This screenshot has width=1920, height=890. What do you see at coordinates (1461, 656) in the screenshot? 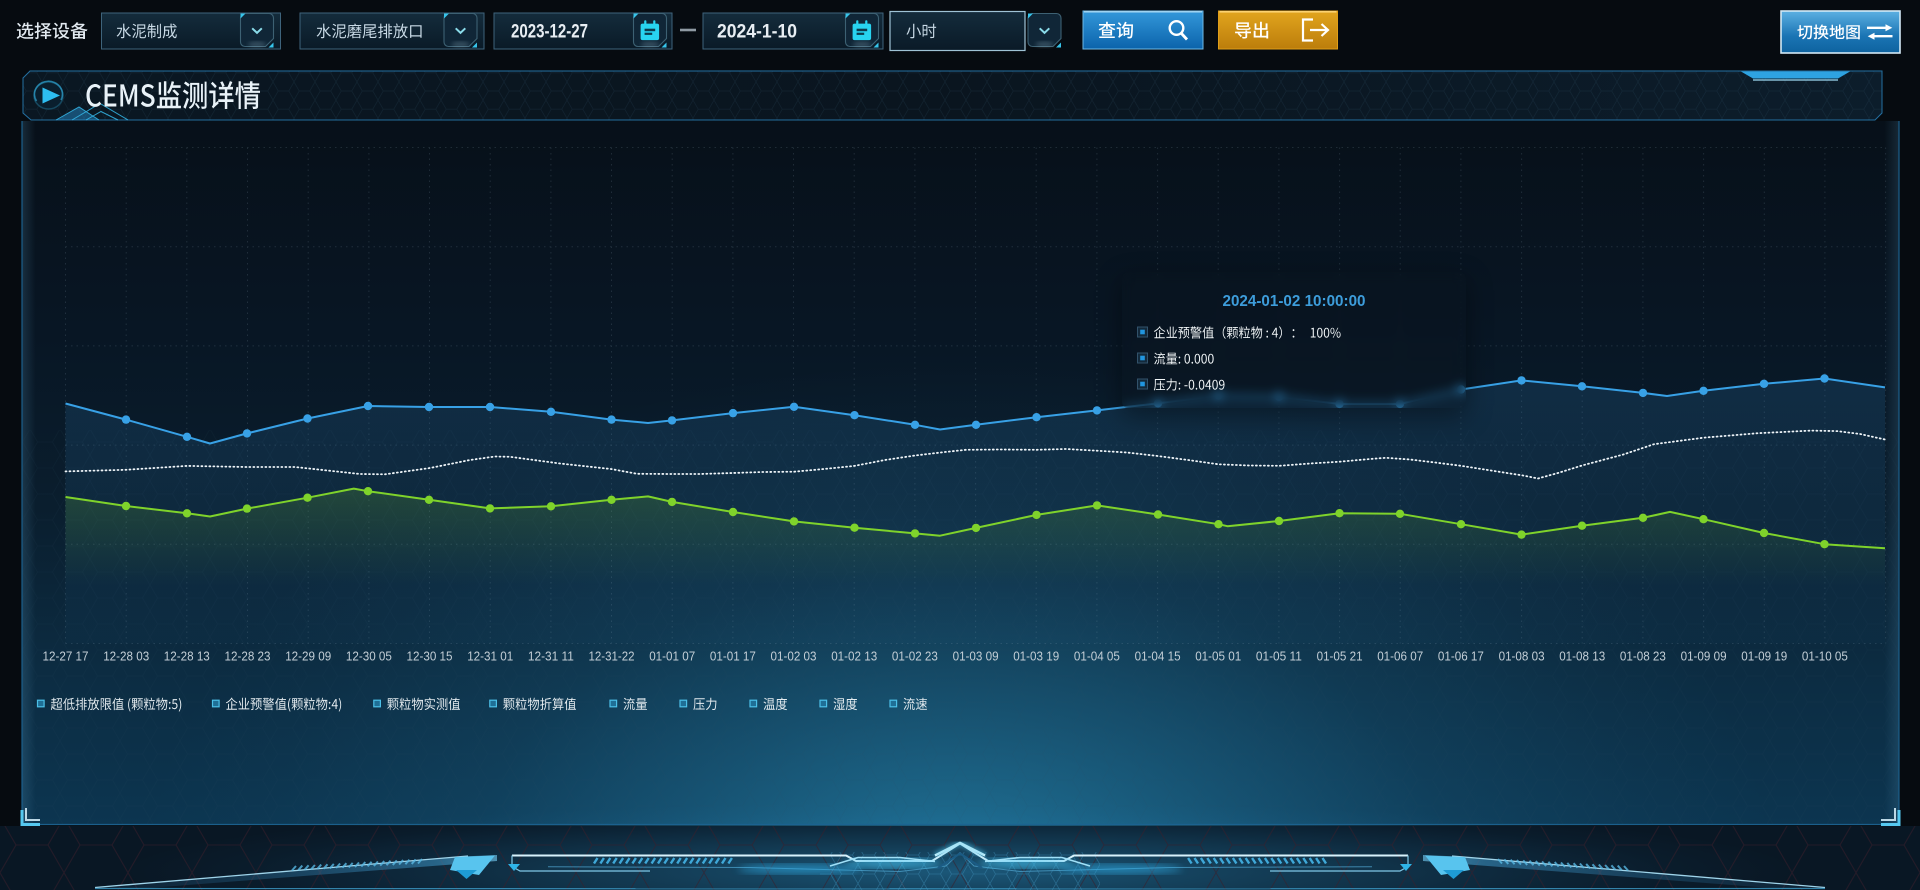
I see `svg-text: 01-06 17` at bounding box center [1461, 656].